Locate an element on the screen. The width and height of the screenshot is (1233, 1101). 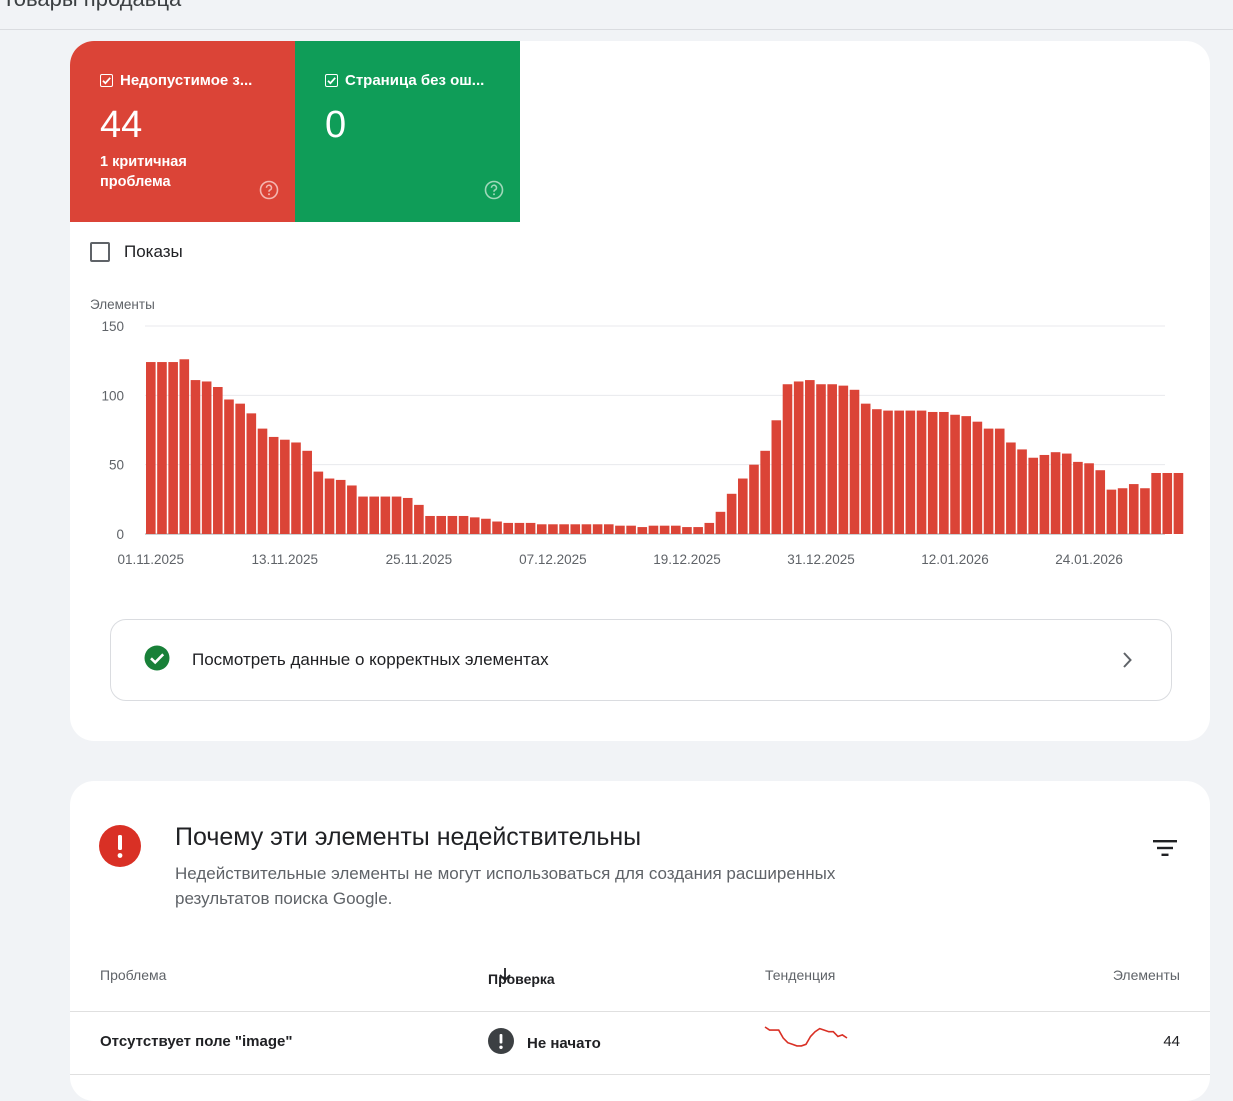
valid-items-tile: Страница без ош... 0 is located at coordinates (407, 131).